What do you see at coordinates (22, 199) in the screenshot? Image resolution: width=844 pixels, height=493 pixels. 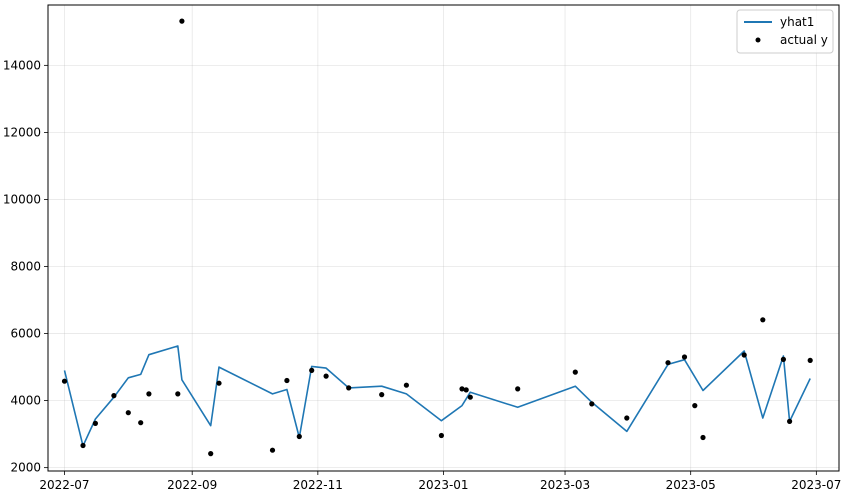 I see `y-tick-label: 10000` at bounding box center [22, 199].